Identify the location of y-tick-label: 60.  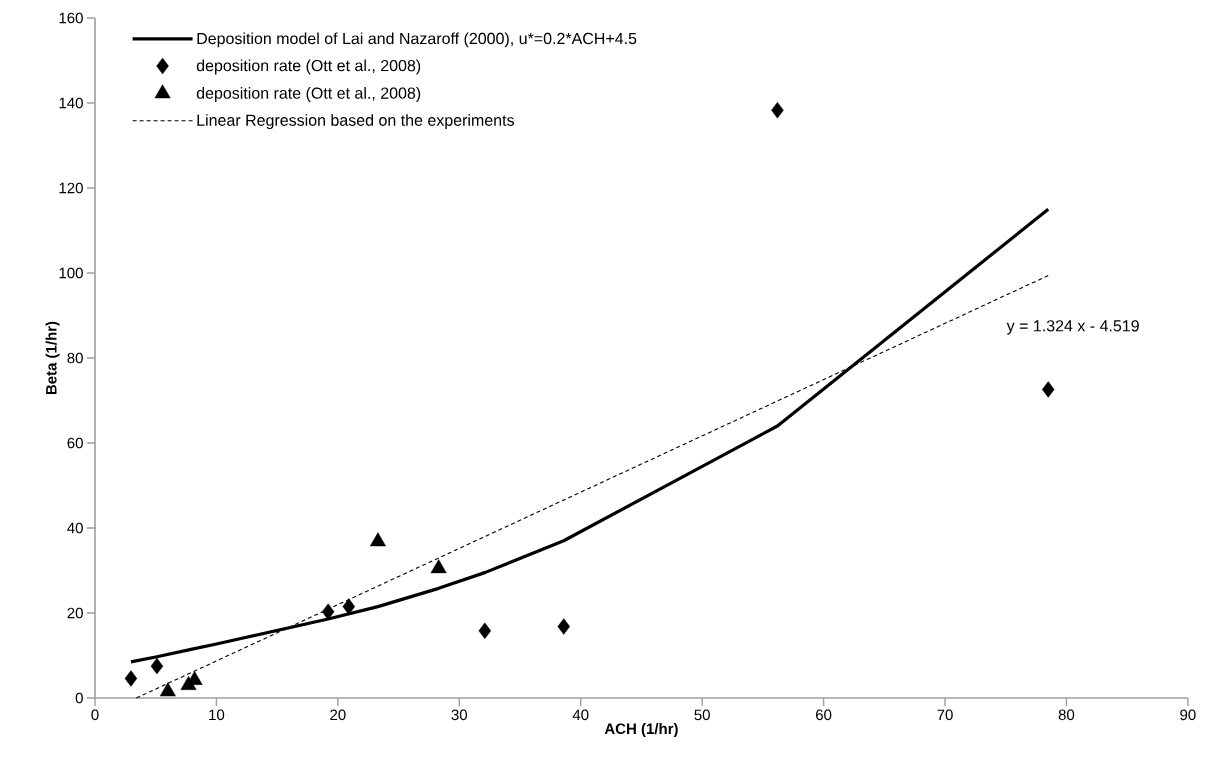
(75, 443).